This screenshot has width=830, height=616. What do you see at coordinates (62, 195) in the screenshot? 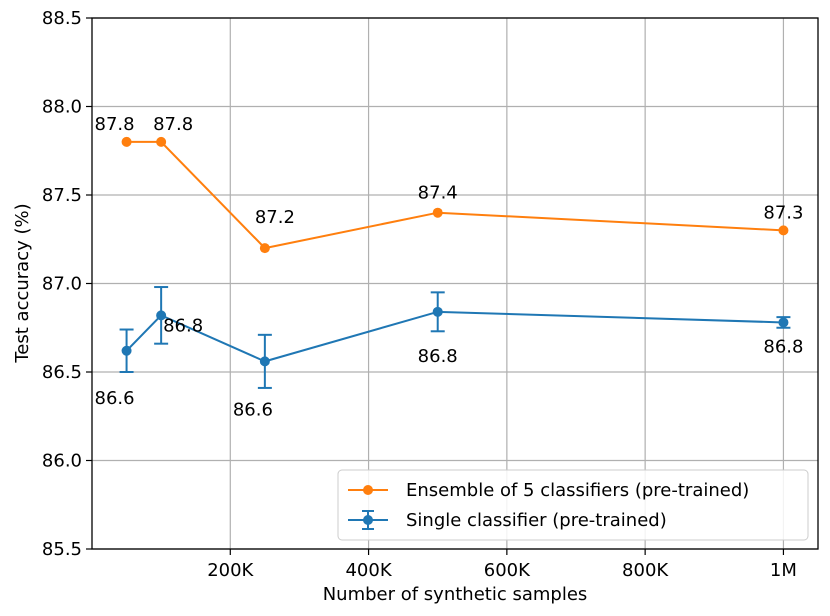
I see `y-tick-label-4: 87.5` at bounding box center [62, 195].